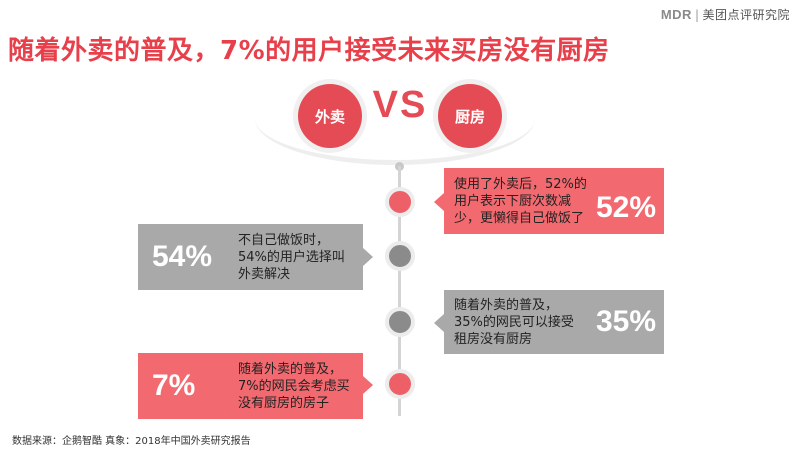 The height and width of the screenshot is (450, 800). I want to click on takeout-circle: 外卖, so click(330, 116).